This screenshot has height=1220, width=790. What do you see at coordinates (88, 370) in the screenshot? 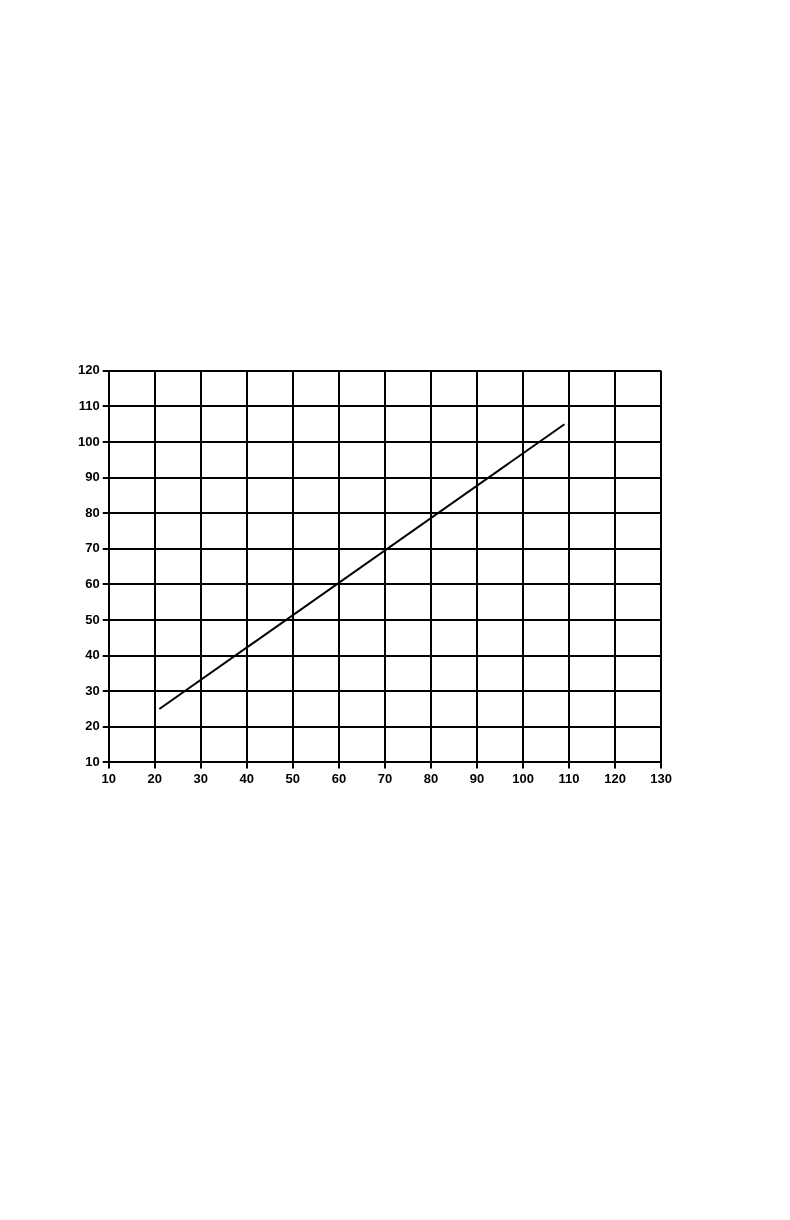
I see `y-tick-label: 120` at bounding box center [88, 370].